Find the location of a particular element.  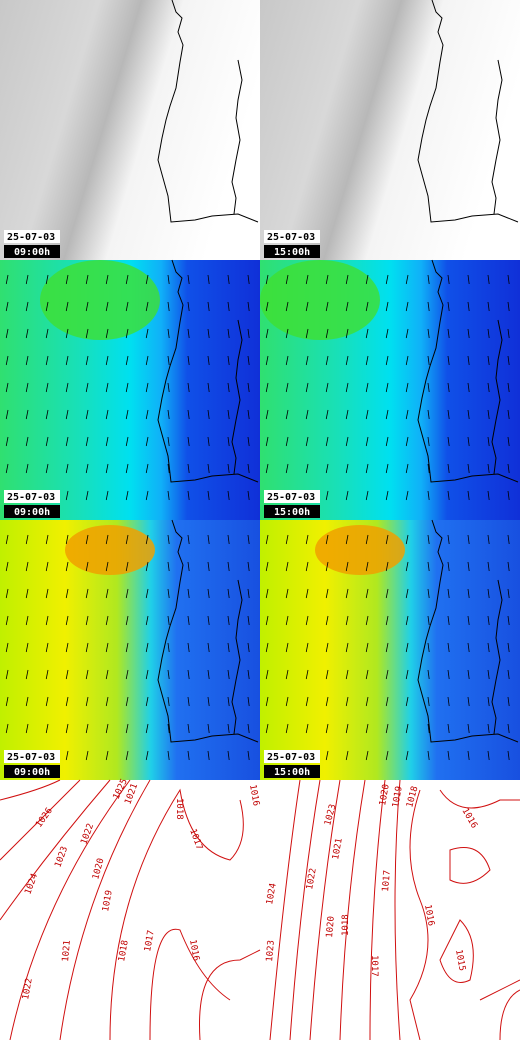

isobar-label: 1020 is located at coordinates (331, 927).